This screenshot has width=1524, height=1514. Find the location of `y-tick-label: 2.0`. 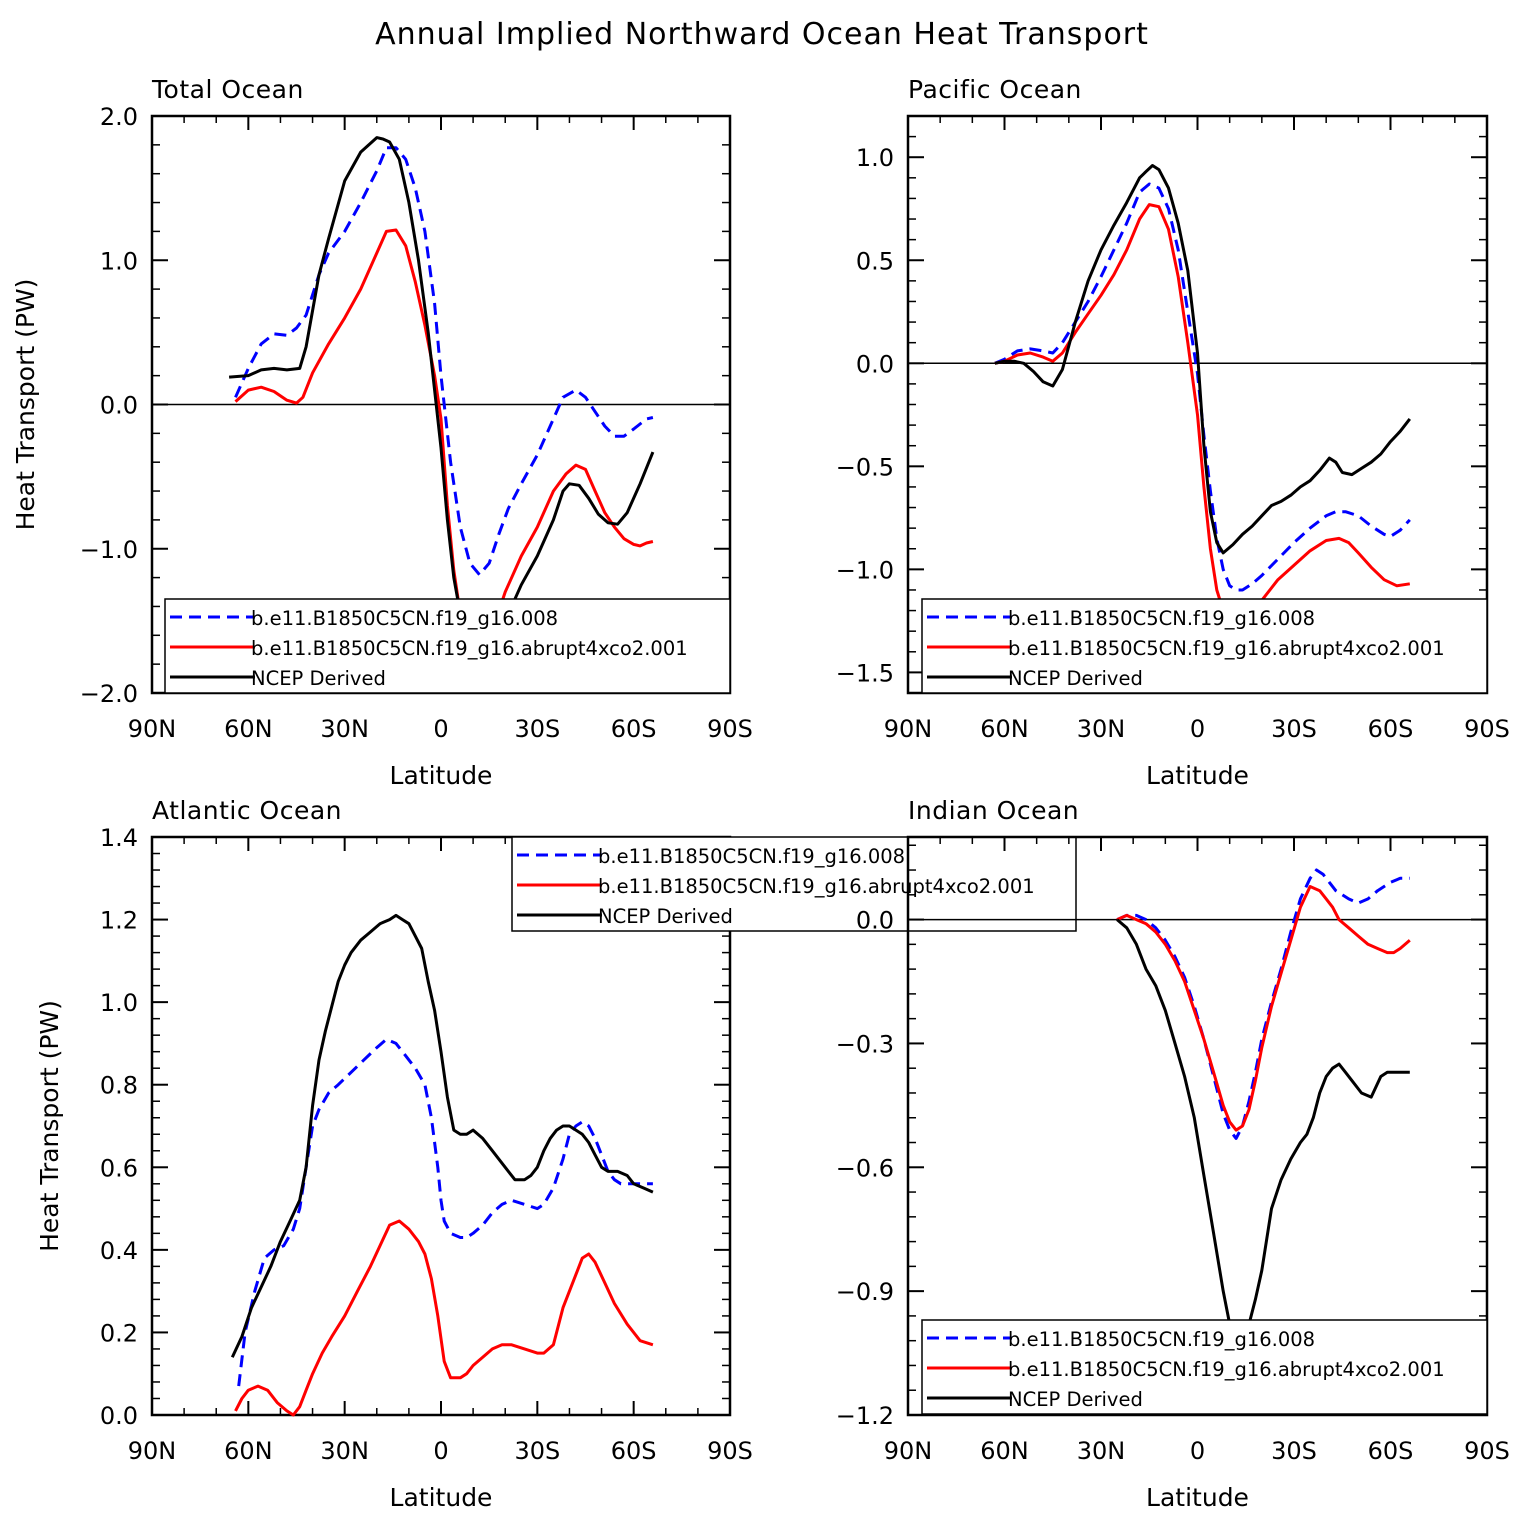

y-tick-label: 2.0 is located at coordinates (119, 117).